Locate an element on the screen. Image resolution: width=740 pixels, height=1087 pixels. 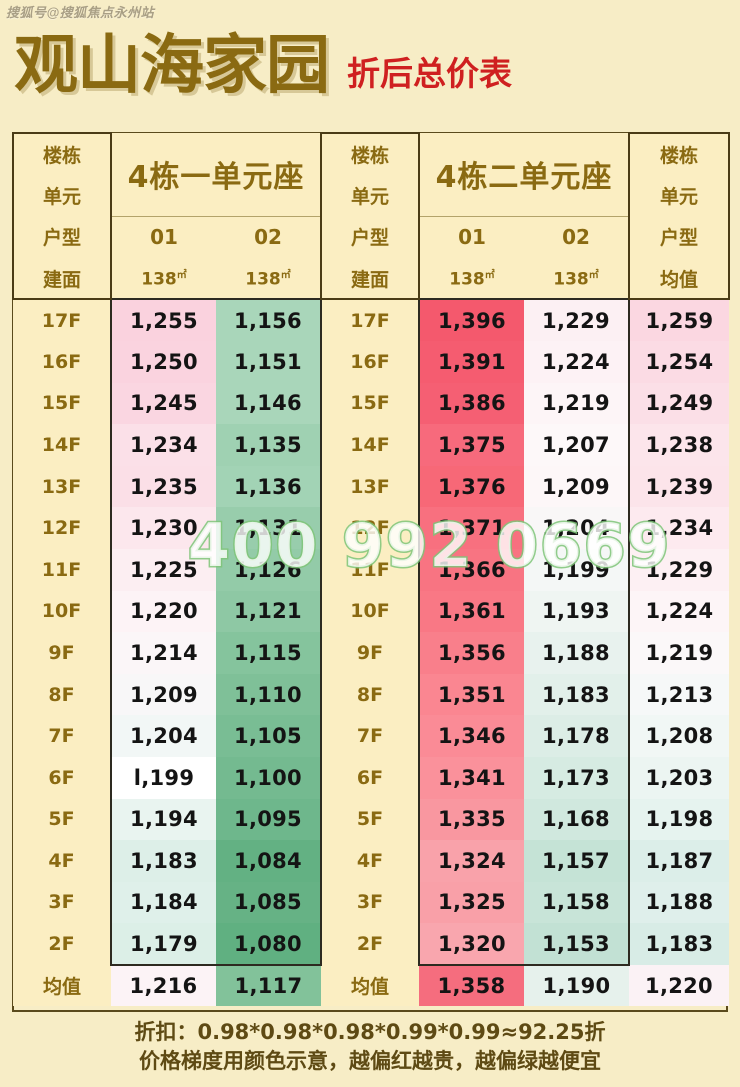
header-row-layout: 户型 01 02 户型 01 02 户型 is located at coordinates (371, 236).